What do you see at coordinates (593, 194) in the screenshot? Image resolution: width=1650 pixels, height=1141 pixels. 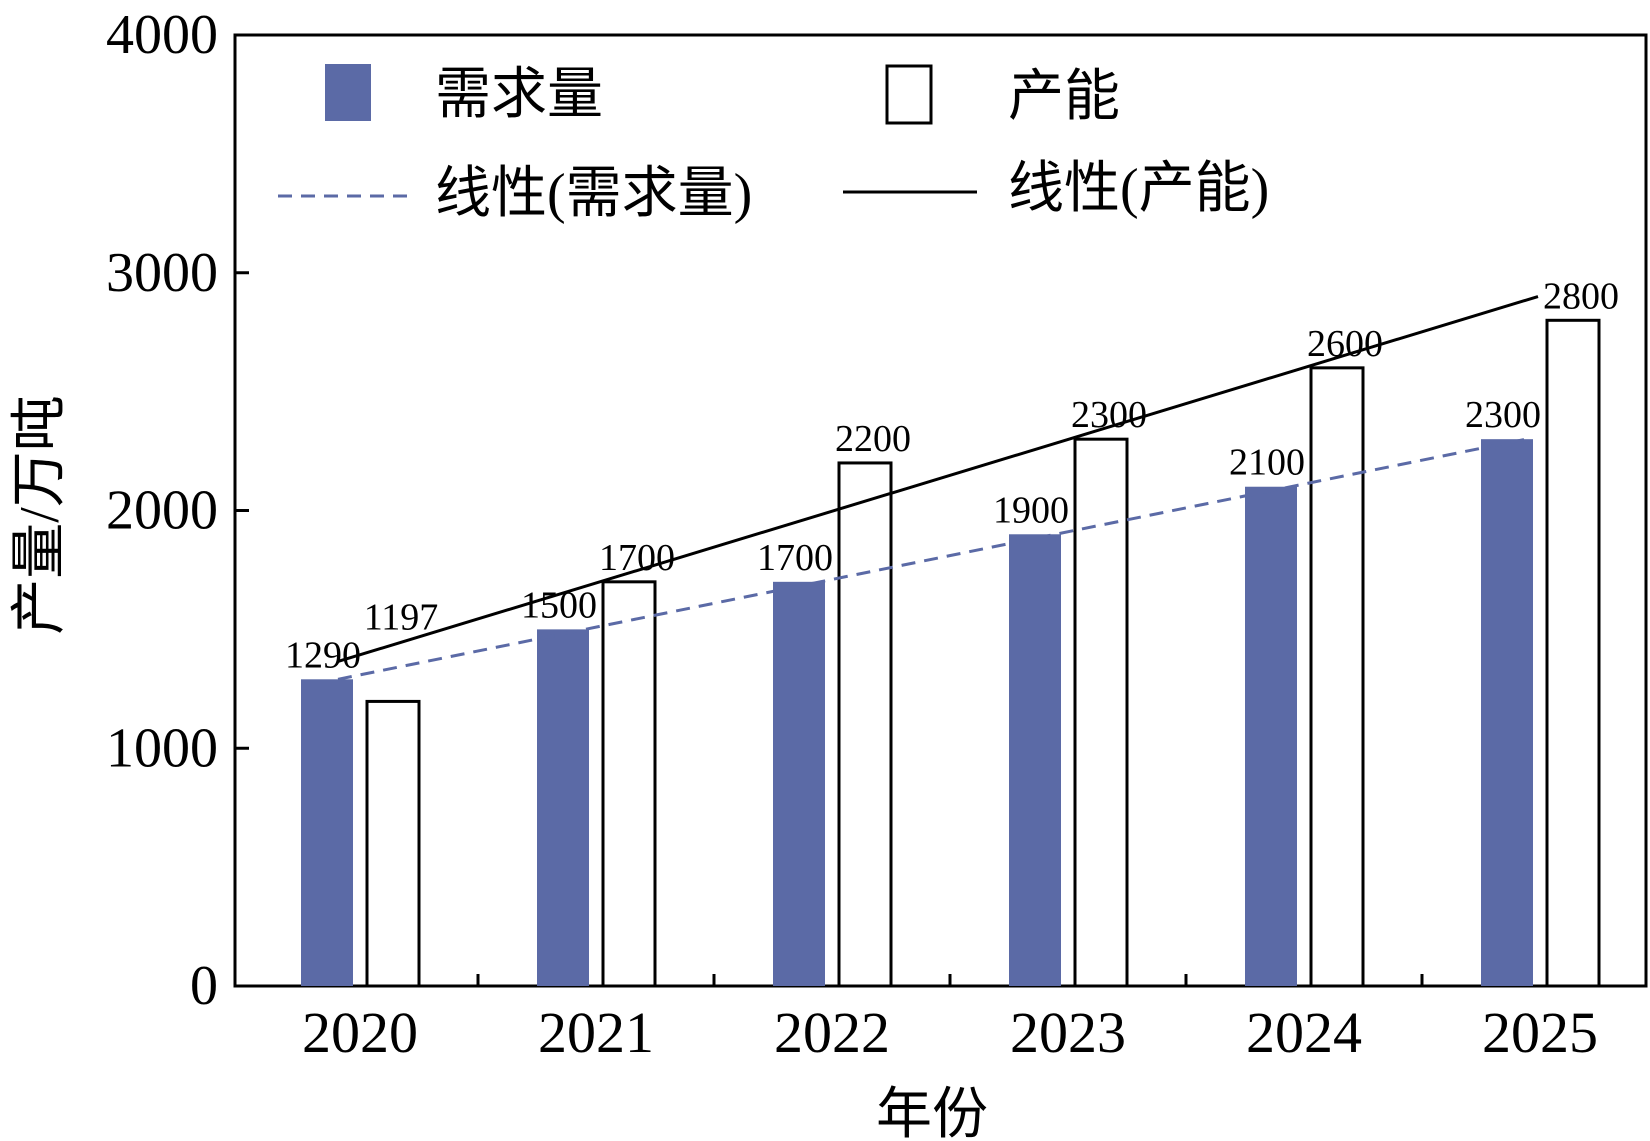 I see `legend-label-demand-trend: 线性(需求量)` at bounding box center [593, 194].